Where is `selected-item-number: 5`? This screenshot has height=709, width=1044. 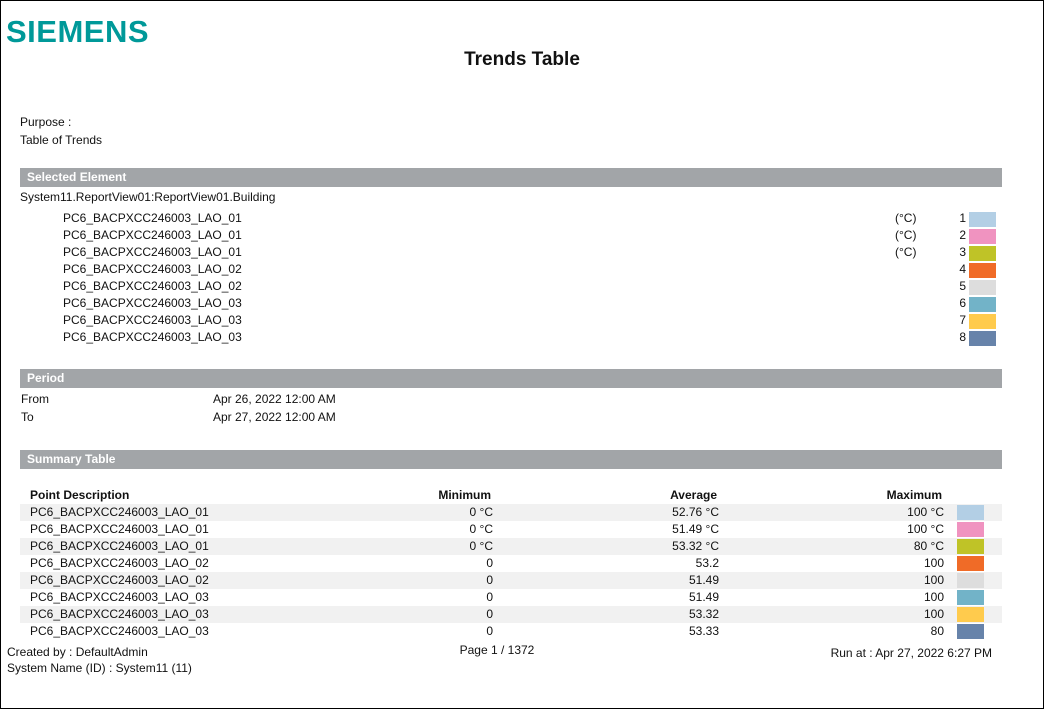
selected-item-number: 5 is located at coordinates (962, 286).